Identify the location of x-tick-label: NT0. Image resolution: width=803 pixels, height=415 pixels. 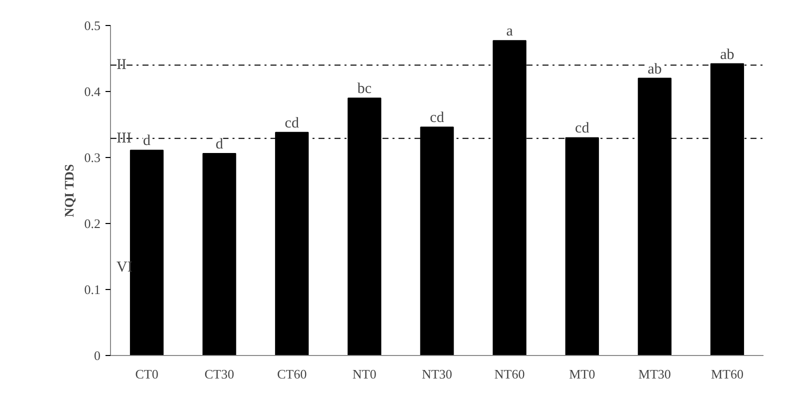
(364, 374).